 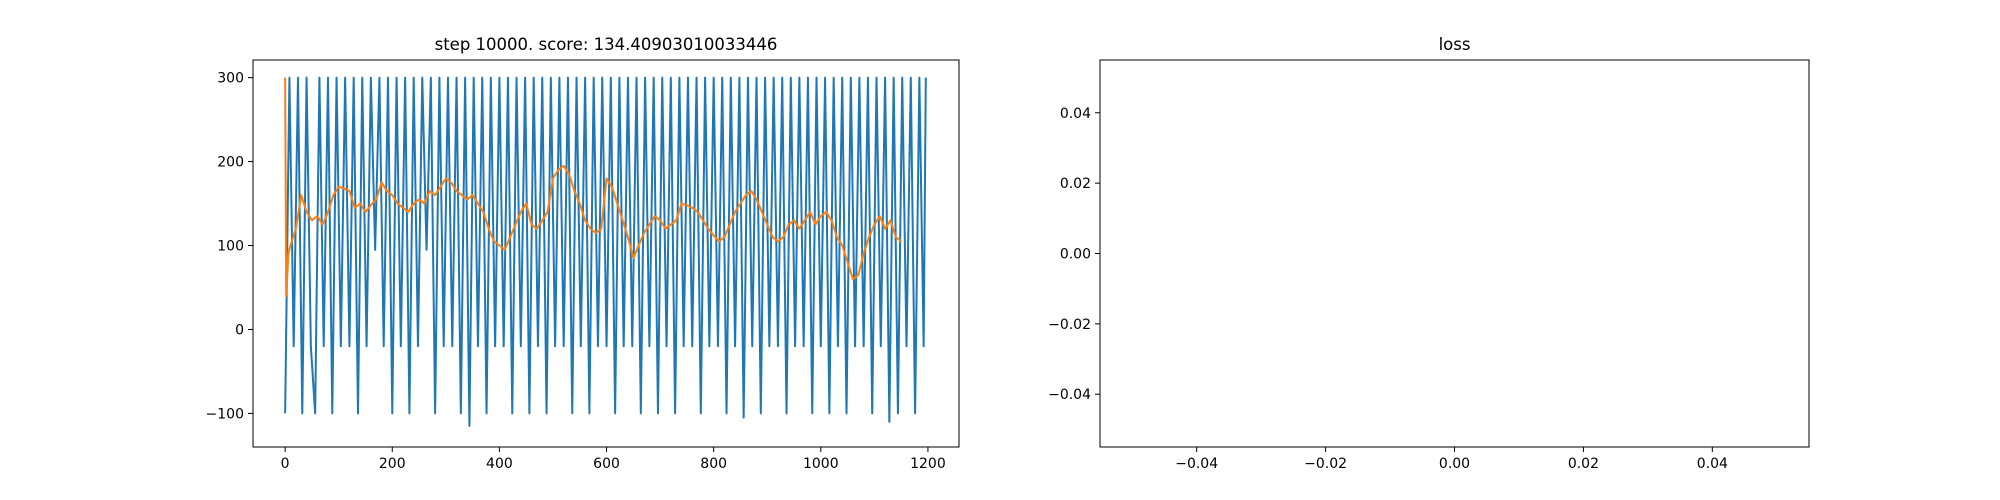 I want to click on chart-title: loss, so click(x=1455, y=44).